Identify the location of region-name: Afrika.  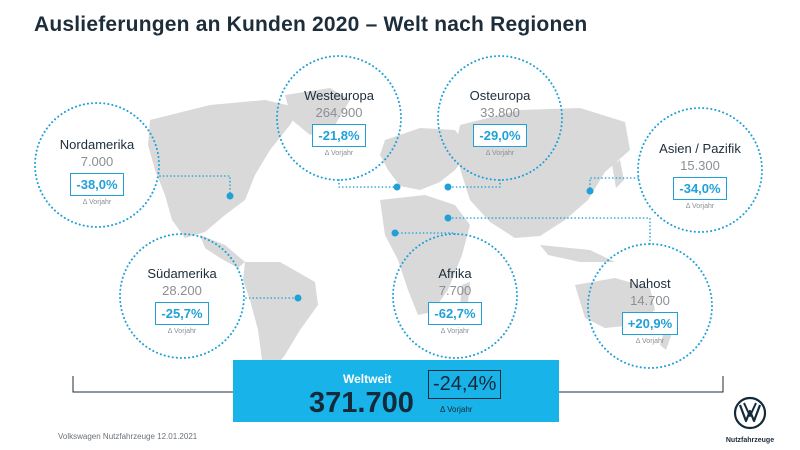
(455, 273).